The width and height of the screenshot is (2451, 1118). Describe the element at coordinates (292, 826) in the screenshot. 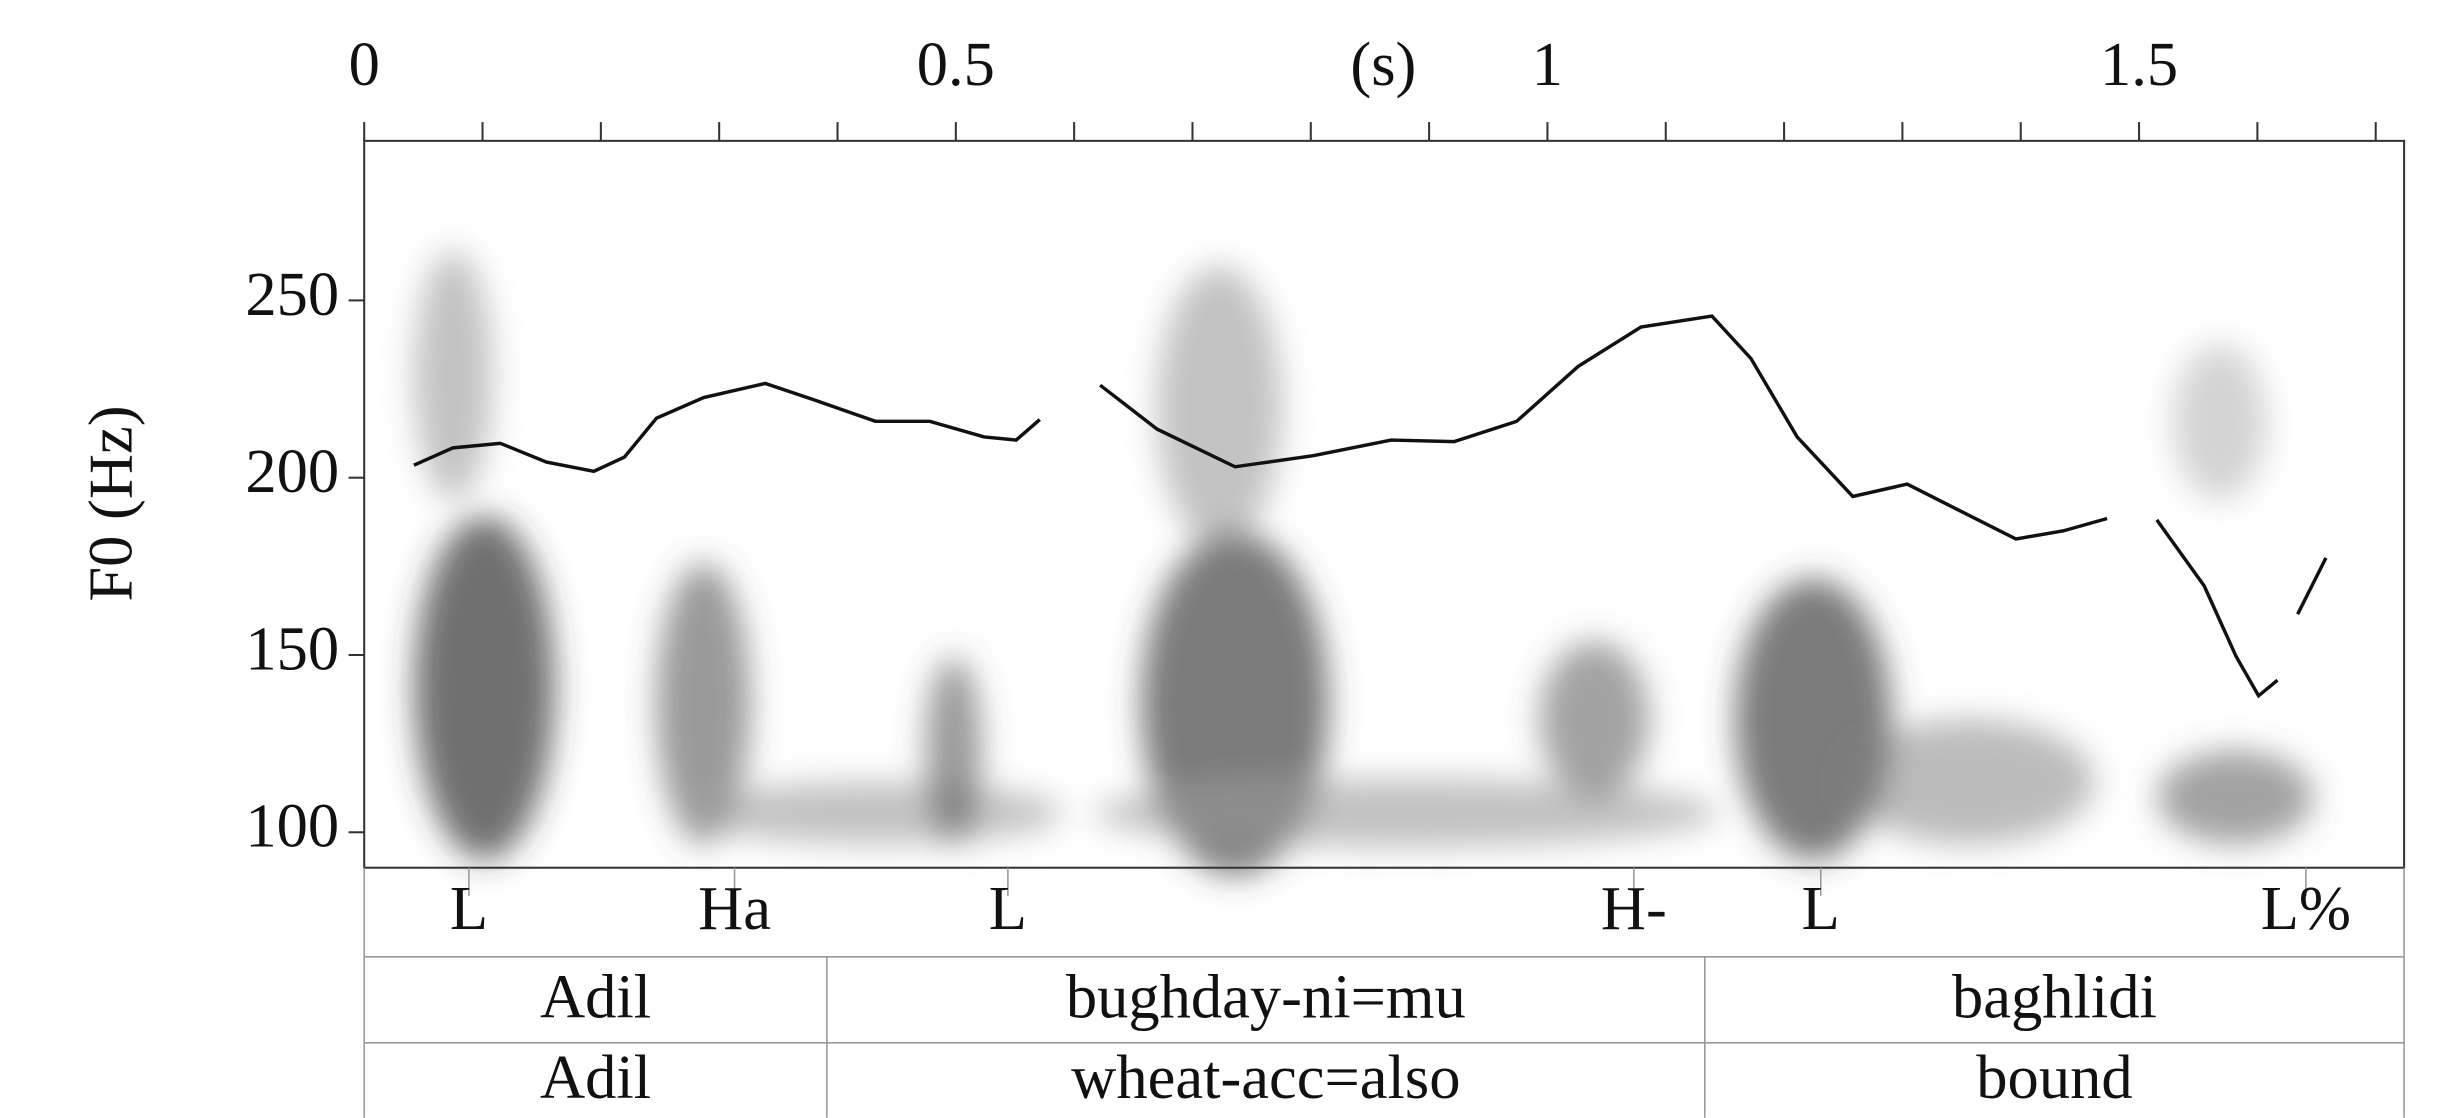

I see `y-tick-label: 100` at that location.